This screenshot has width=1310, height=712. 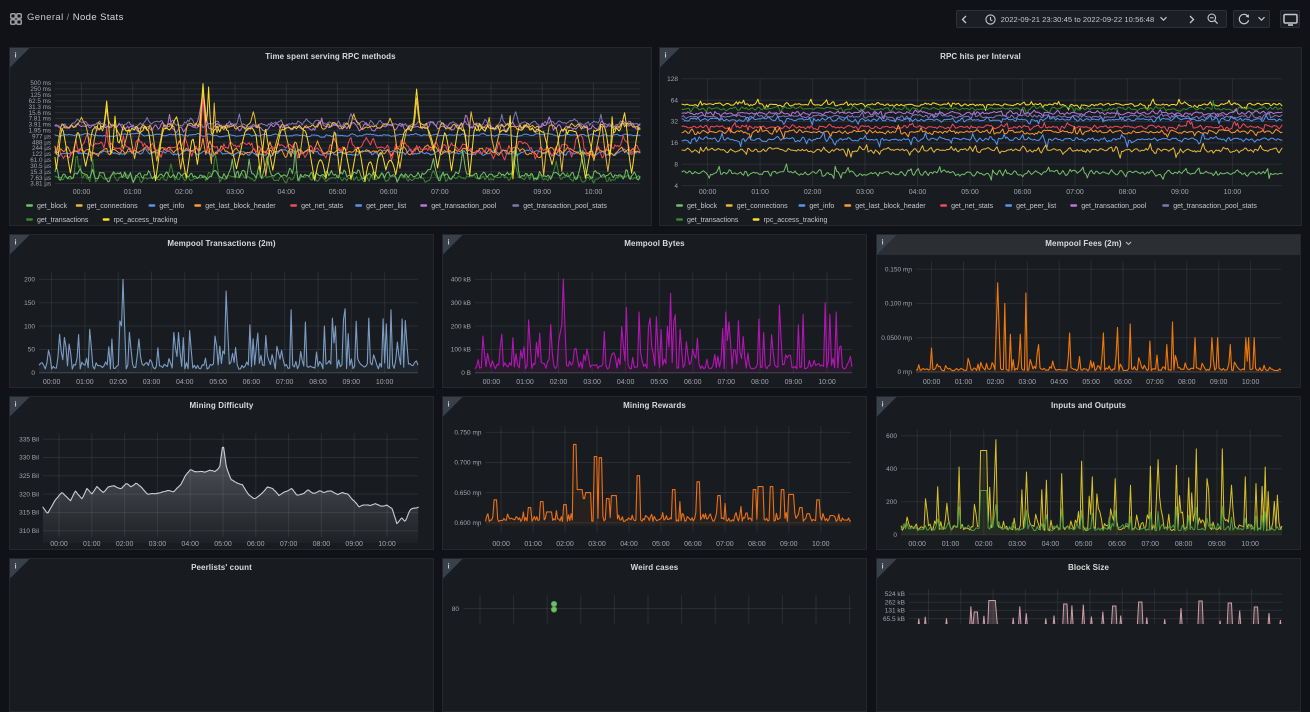 What do you see at coordinates (52, 206) in the screenshot?
I see `svg-text: get_block` at bounding box center [52, 206].